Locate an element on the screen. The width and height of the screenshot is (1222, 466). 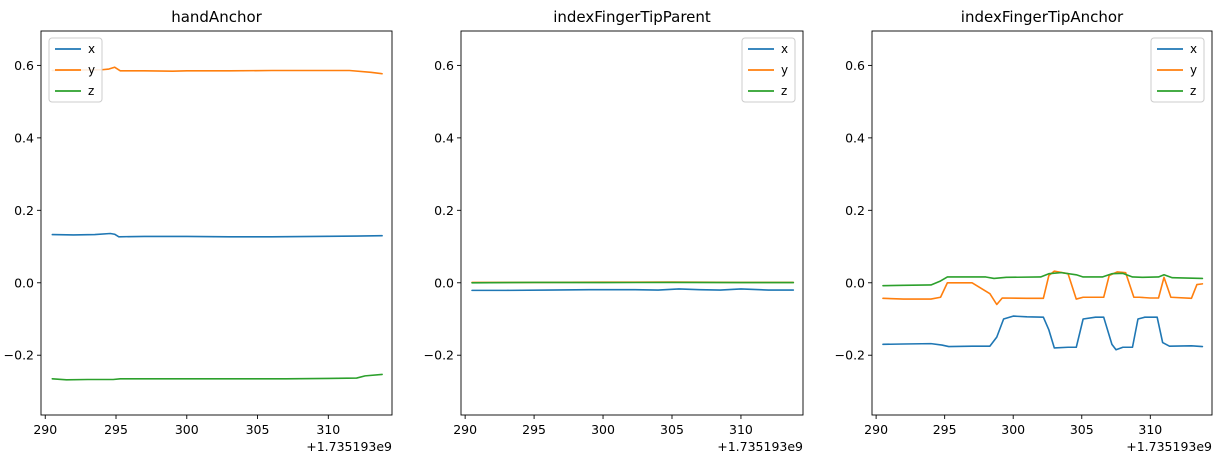
chart-title: handAnchor is located at coordinates (216, 17).